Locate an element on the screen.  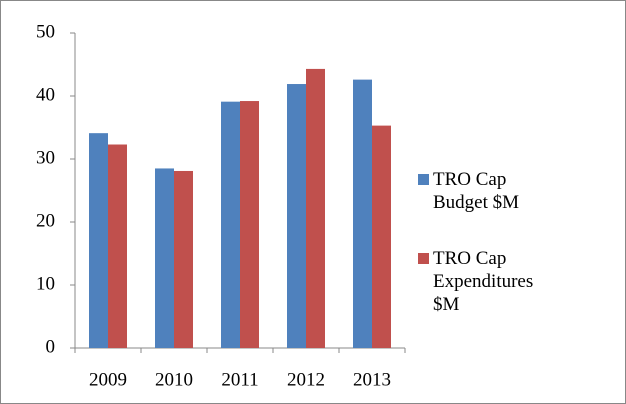
legend-label: TRO Cap Budget $M is located at coordinates (476, 191).